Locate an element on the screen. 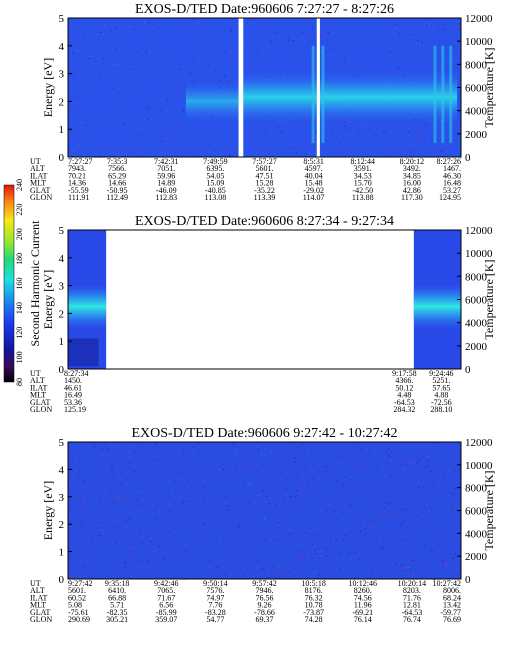  y-tick-label: 2 is located at coordinates (62, 314).